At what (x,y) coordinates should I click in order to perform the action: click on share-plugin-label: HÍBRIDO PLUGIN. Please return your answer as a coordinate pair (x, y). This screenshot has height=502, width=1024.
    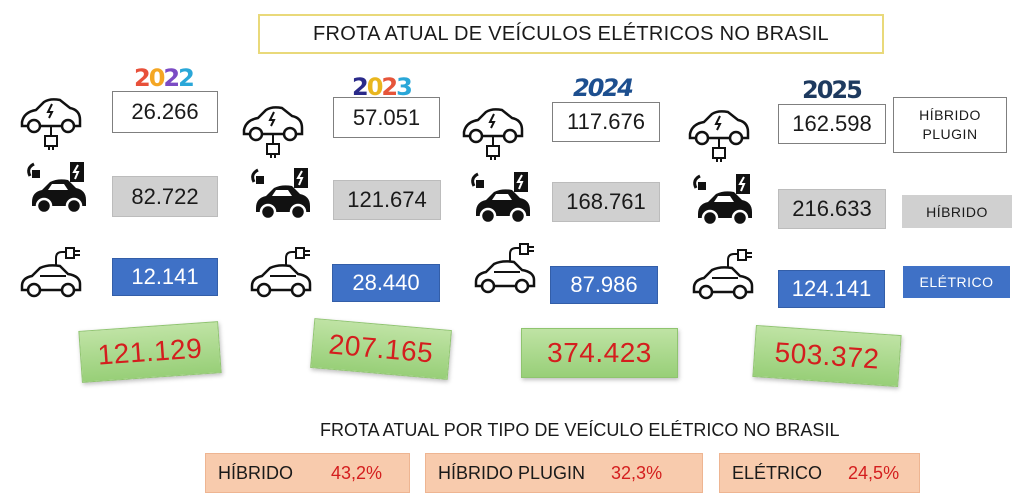
    Looking at the image, I should click on (512, 472).